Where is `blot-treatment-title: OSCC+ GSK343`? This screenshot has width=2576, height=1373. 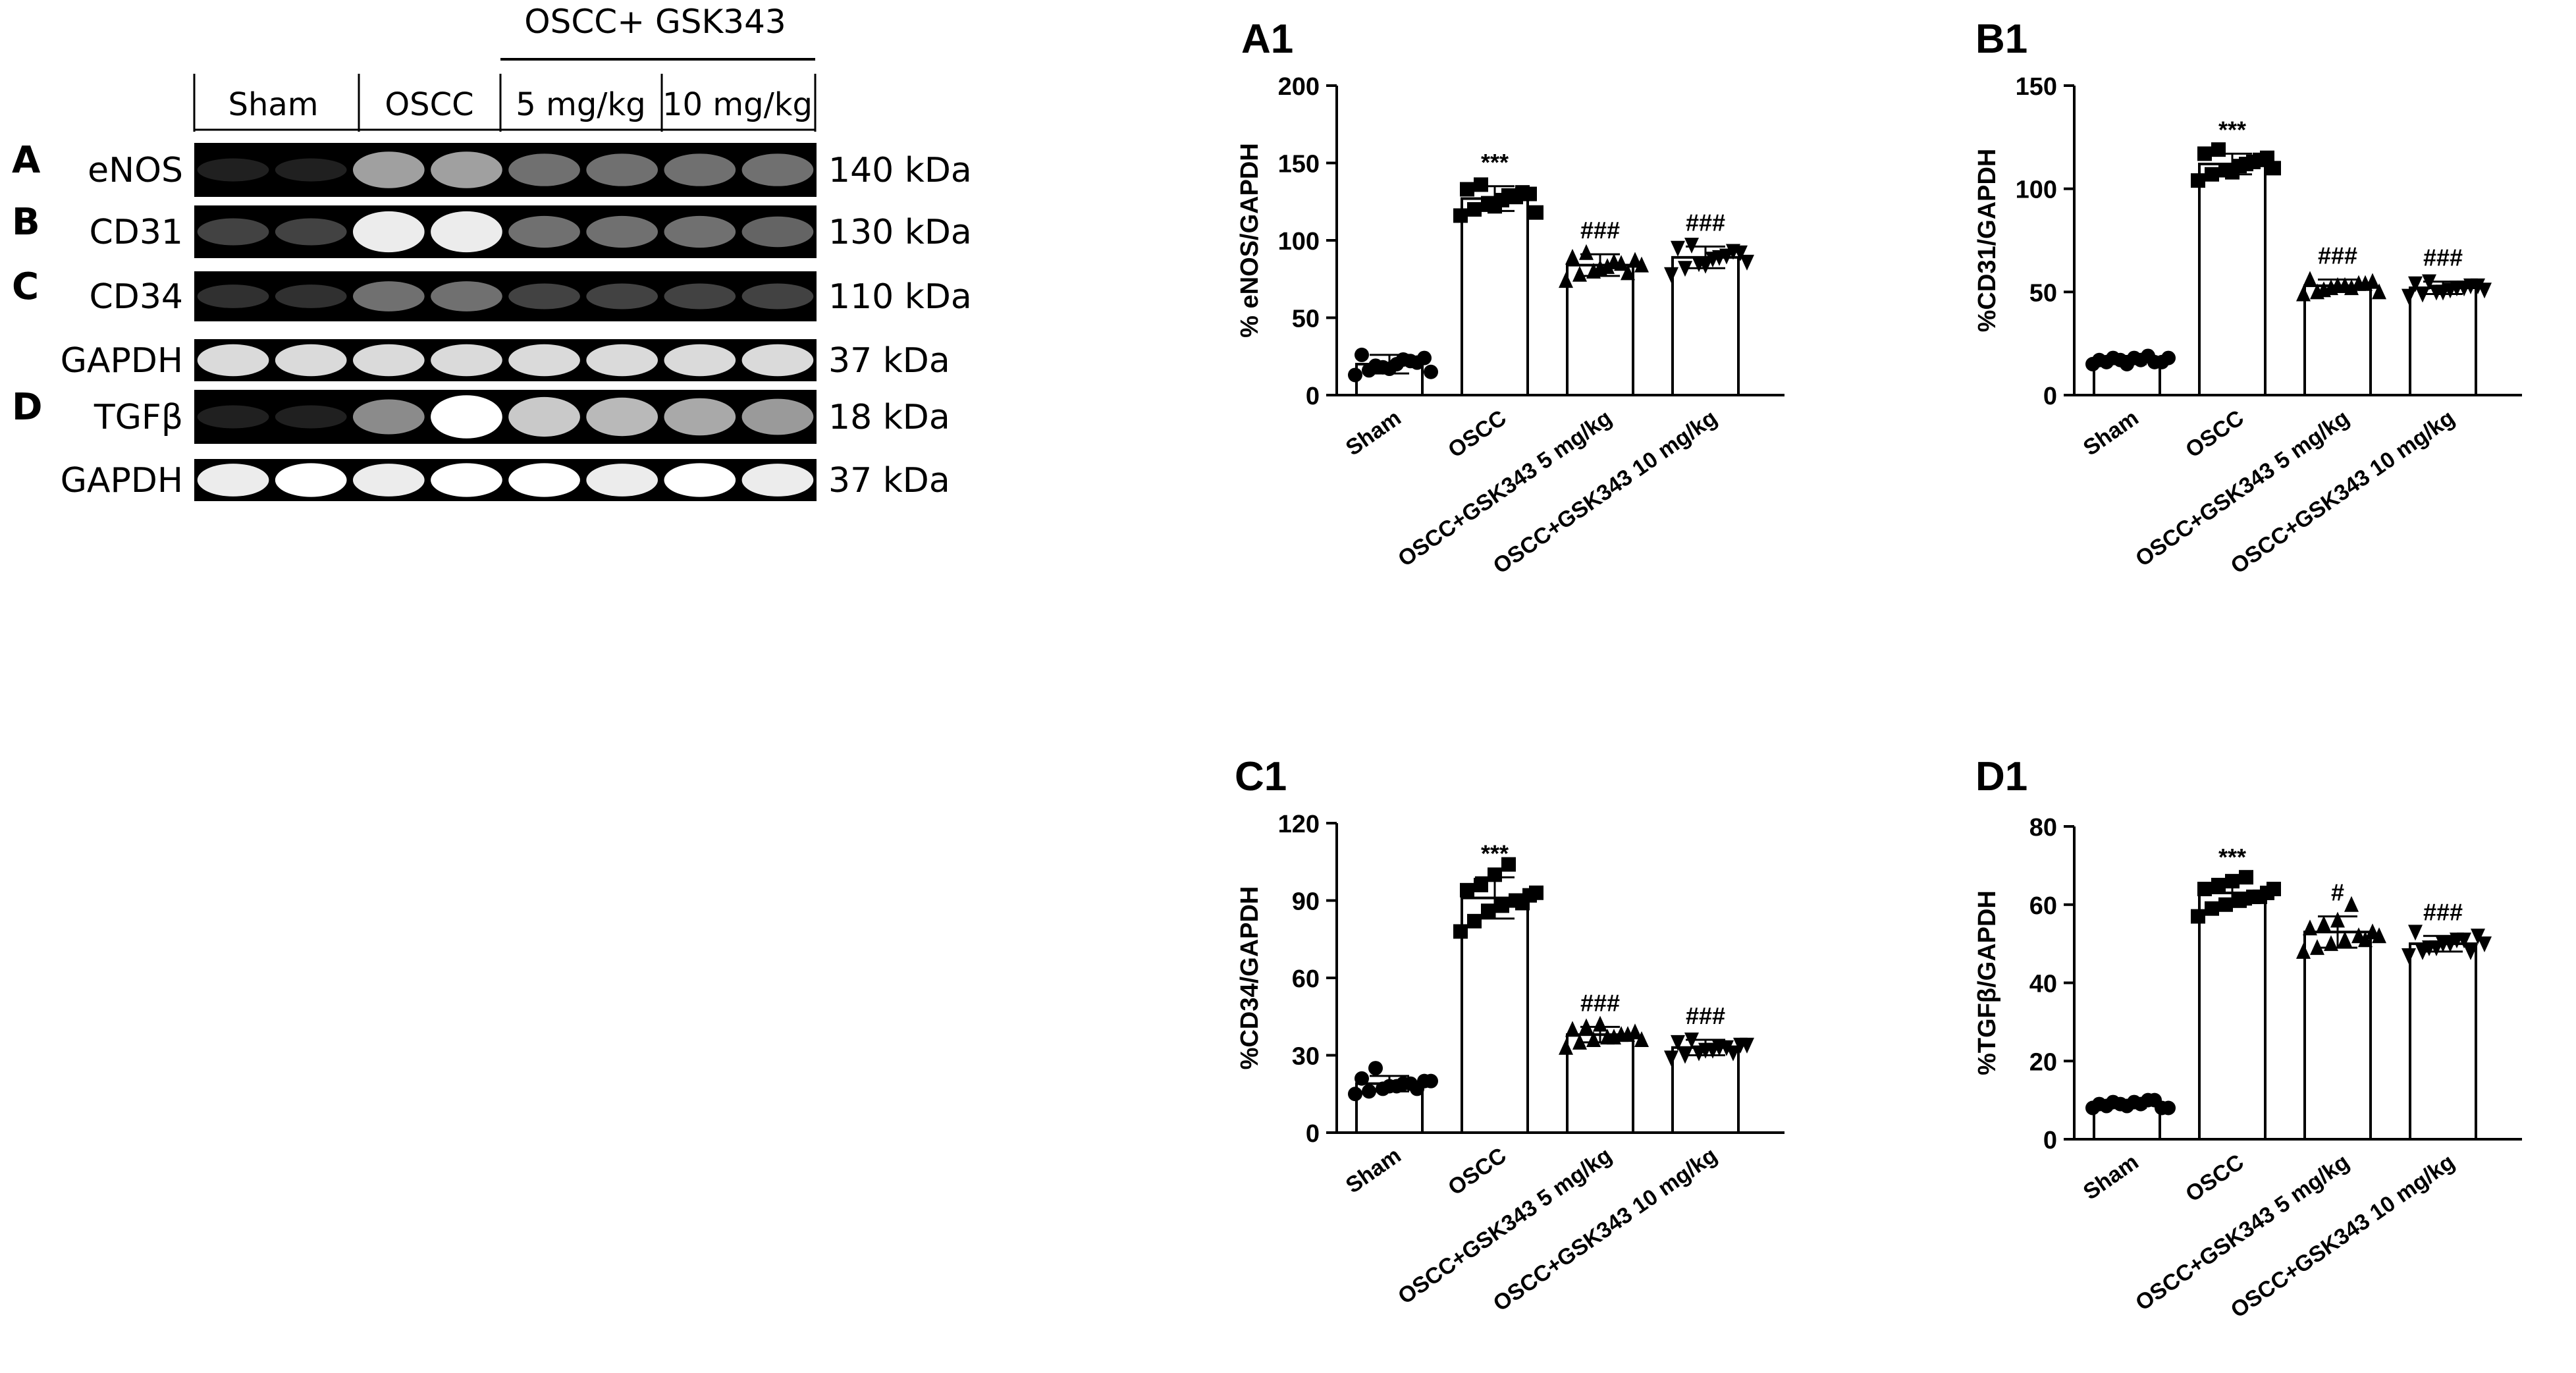
blot-treatment-title: OSCC+ GSK343 is located at coordinates (655, 22).